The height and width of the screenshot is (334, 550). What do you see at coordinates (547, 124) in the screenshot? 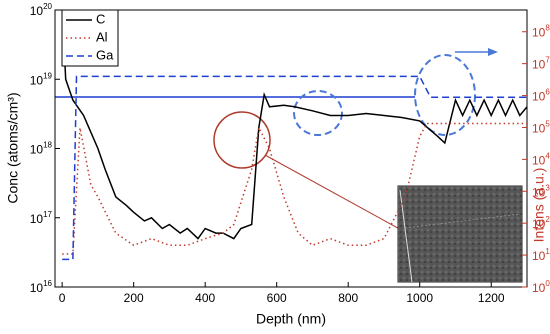
I see `y2-tick-label-exponent: 5` at bounding box center [547, 124].